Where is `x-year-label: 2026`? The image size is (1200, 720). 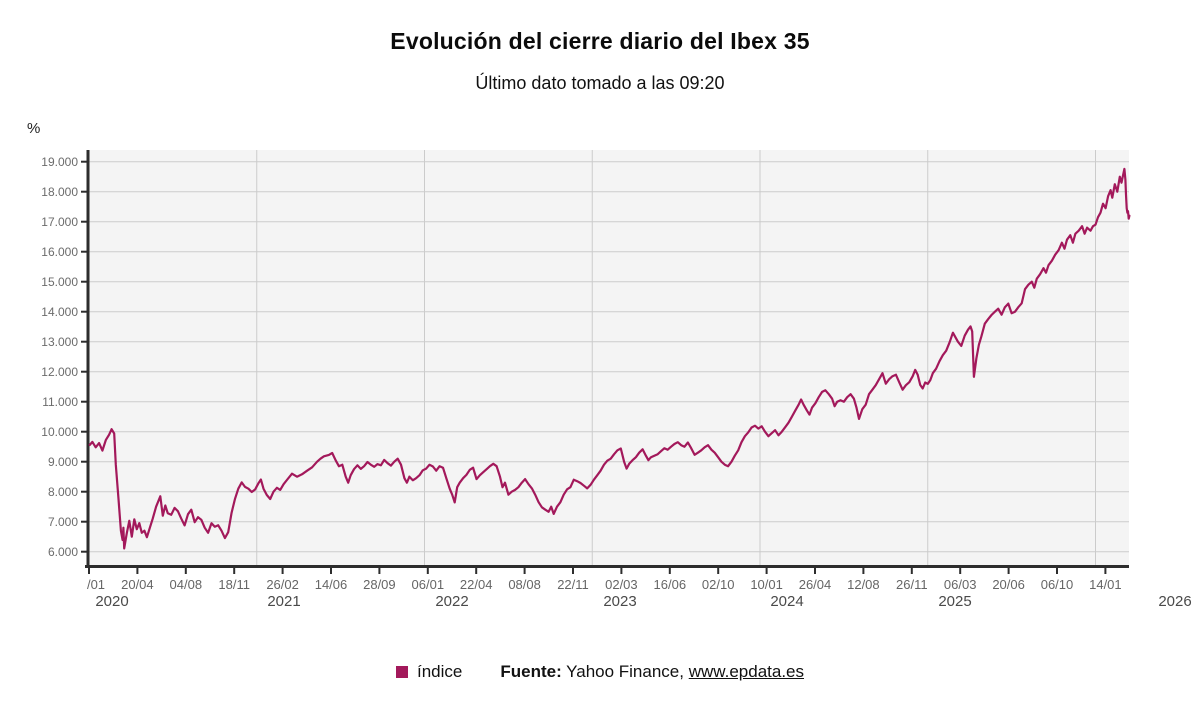
x-year-label: 2026 is located at coordinates (1175, 601).